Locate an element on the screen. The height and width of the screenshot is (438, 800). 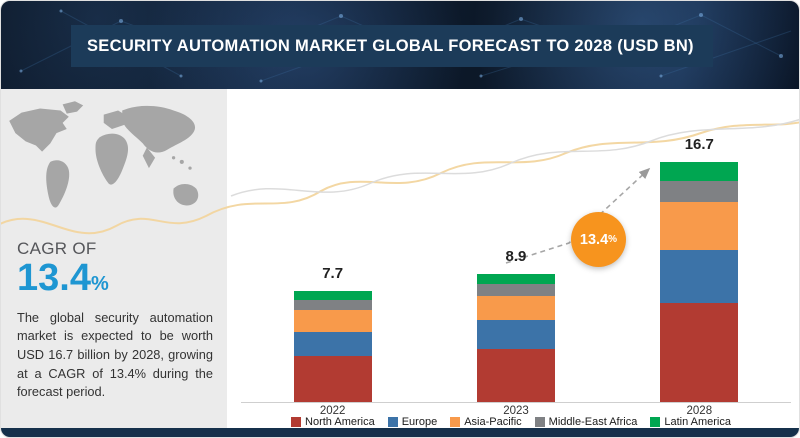
bar-value-label: 7.7 is located at coordinates (333, 274).